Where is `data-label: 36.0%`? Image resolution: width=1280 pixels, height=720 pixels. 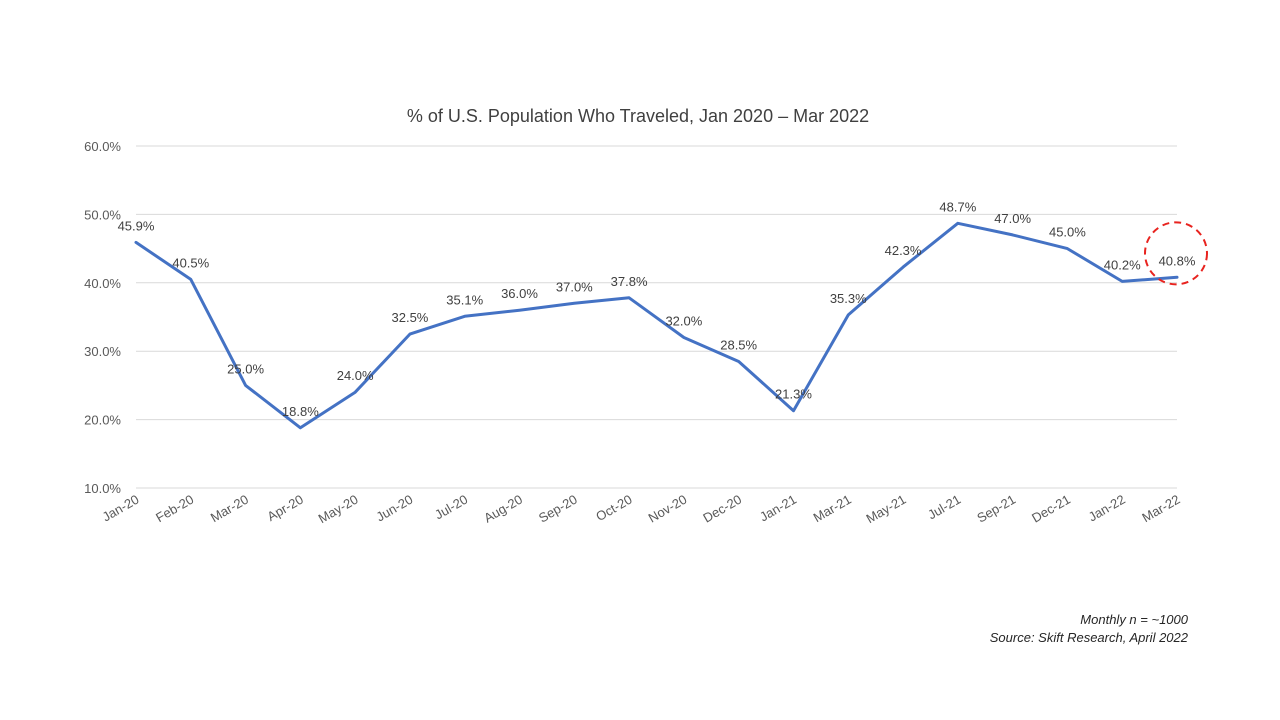 data-label: 36.0% is located at coordinates (519, 293).